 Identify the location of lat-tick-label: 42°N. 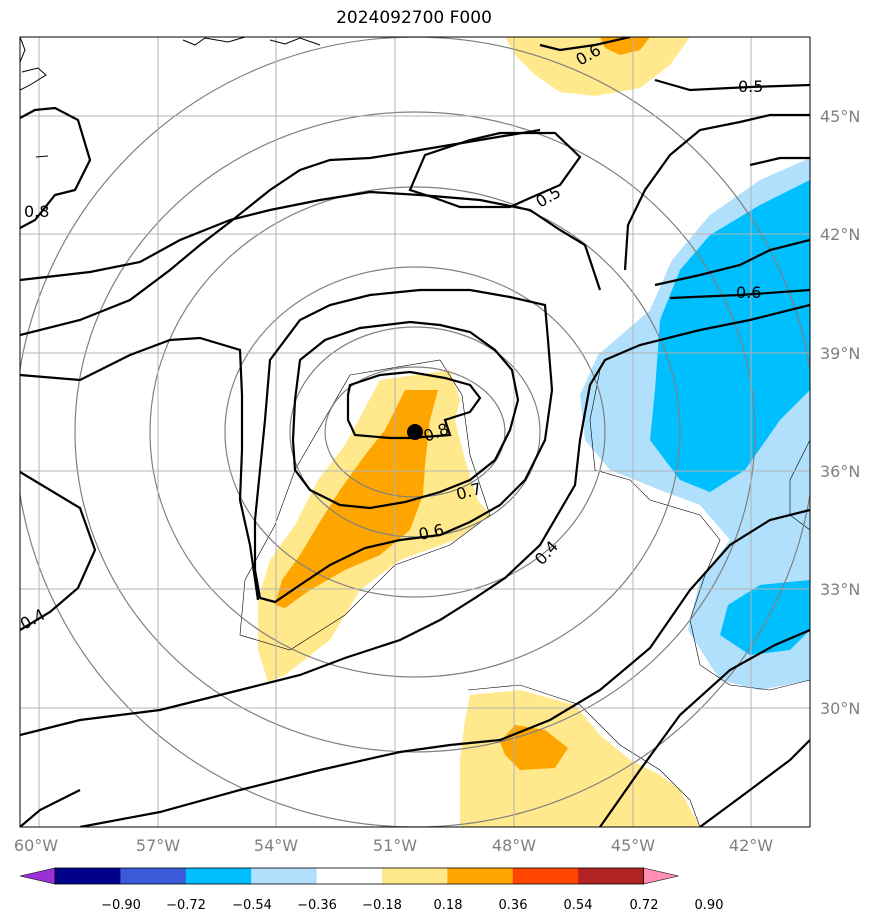
(840, 234).